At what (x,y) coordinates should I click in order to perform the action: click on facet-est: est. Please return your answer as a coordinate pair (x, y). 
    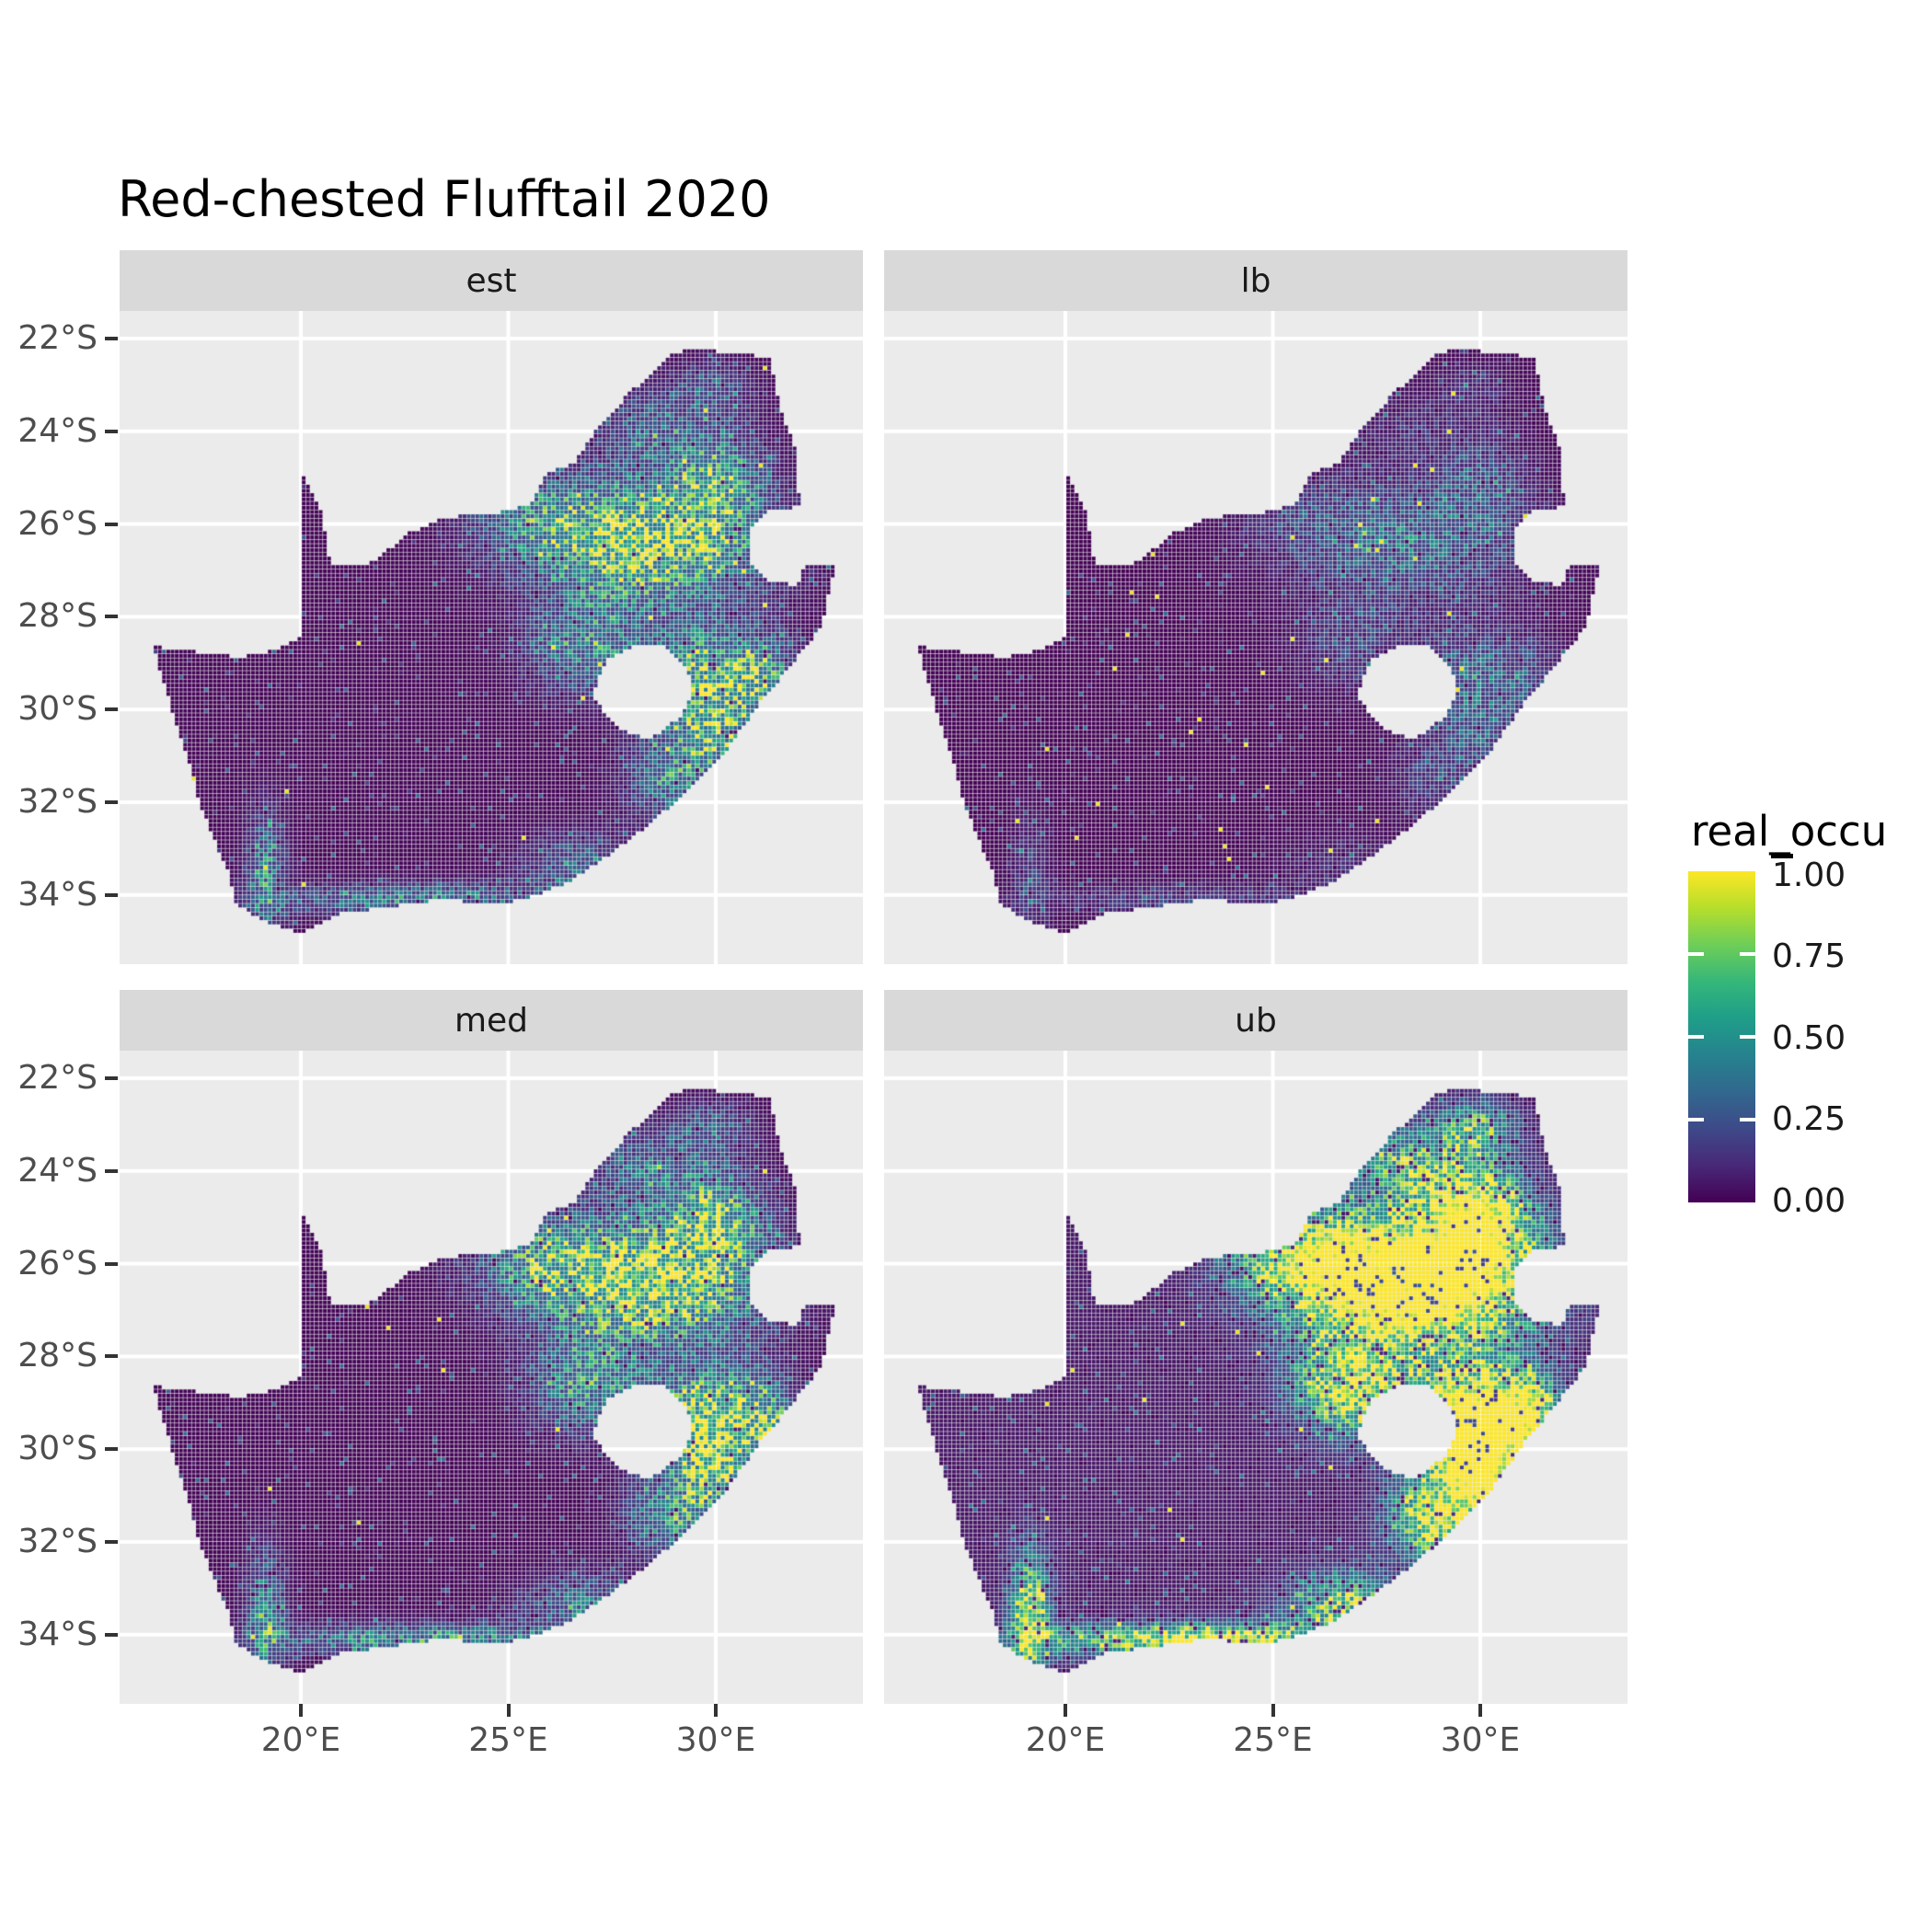
    Looking at the image, I should click on (492, 607).